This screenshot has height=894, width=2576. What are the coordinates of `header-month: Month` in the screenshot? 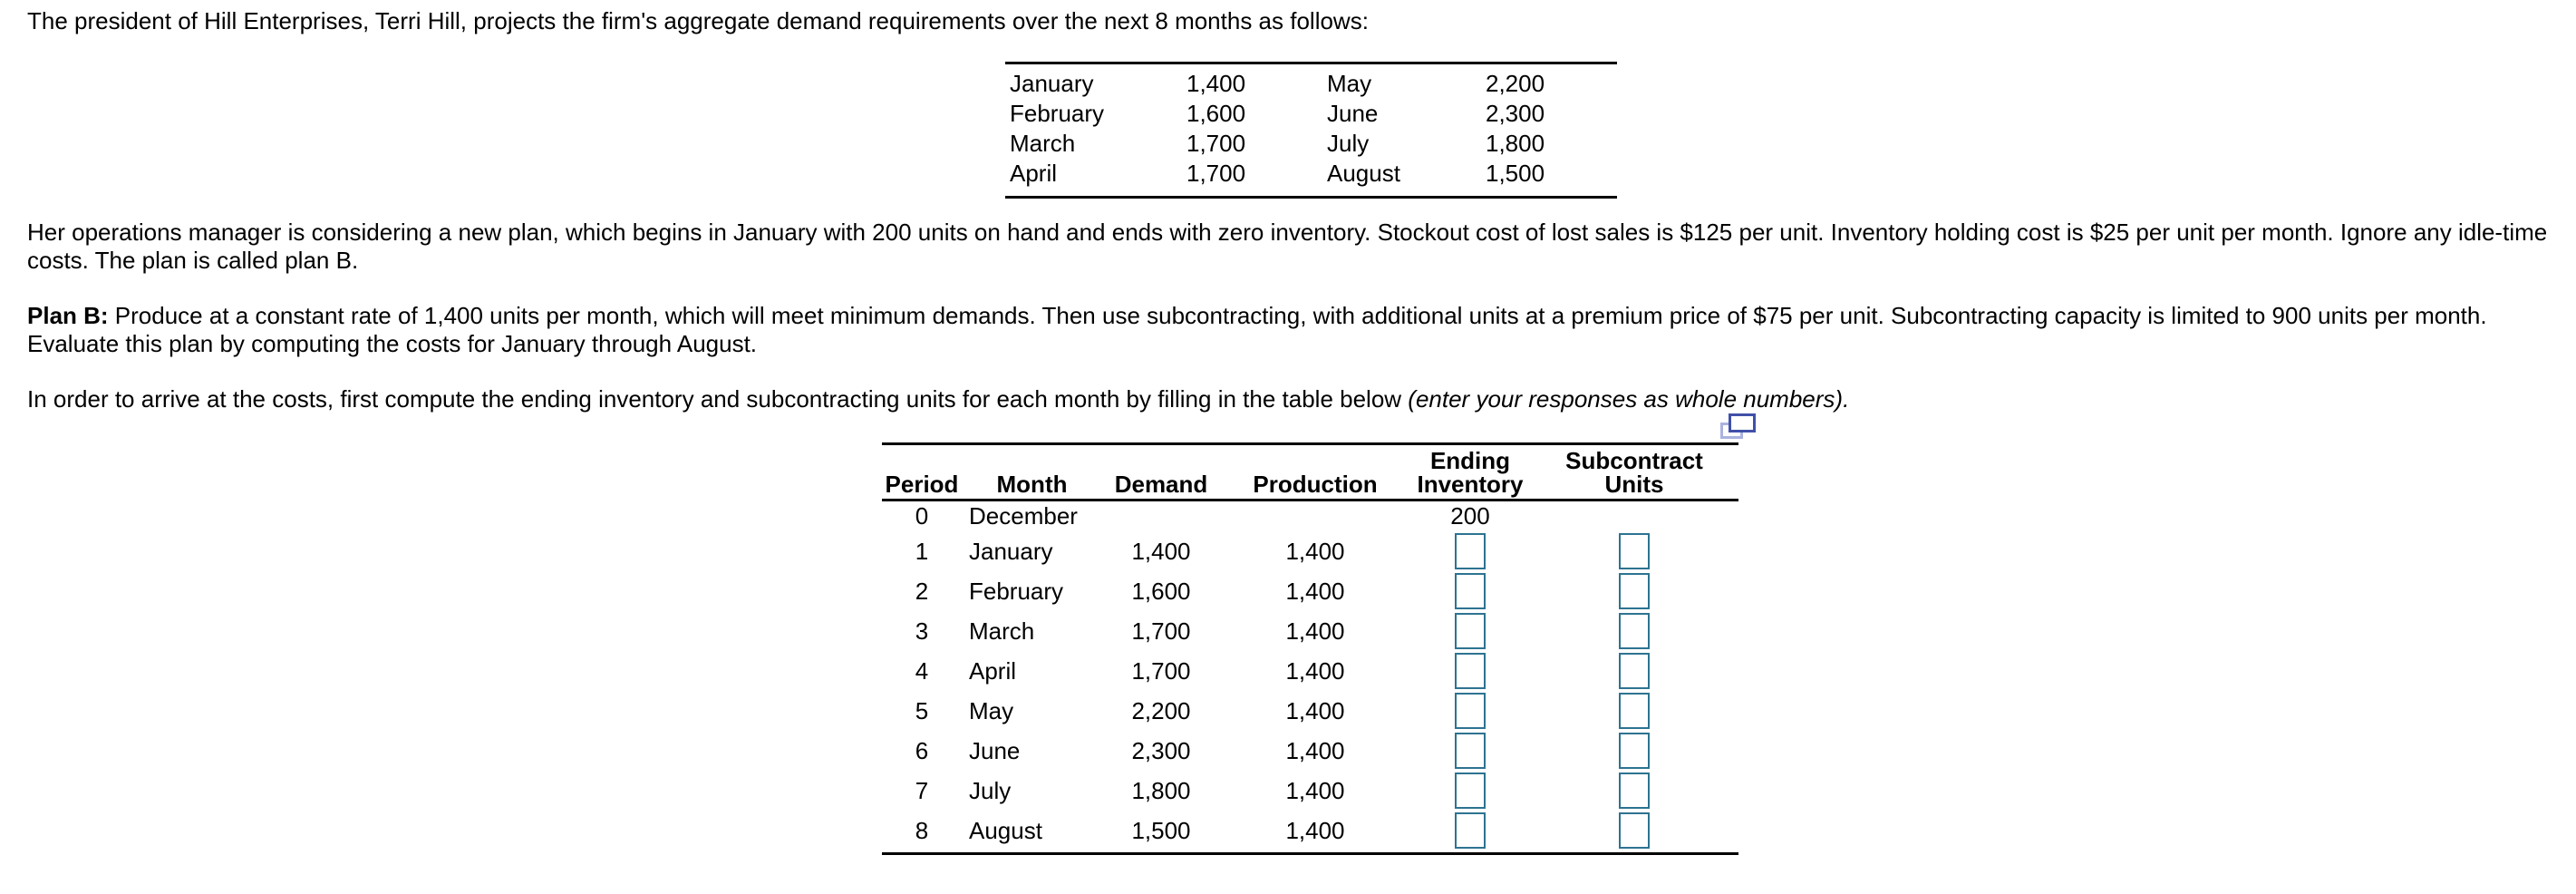 It's located at (1032, 484).